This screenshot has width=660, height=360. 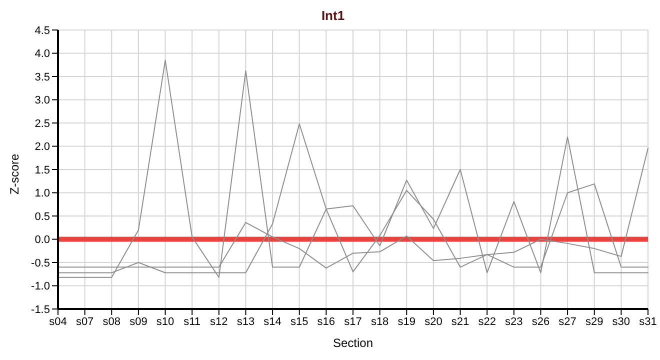 What do you see at coordinates (58, 322) in the screenshot?
I see `x-tick-label: s04` at bounding box center [58, 322].